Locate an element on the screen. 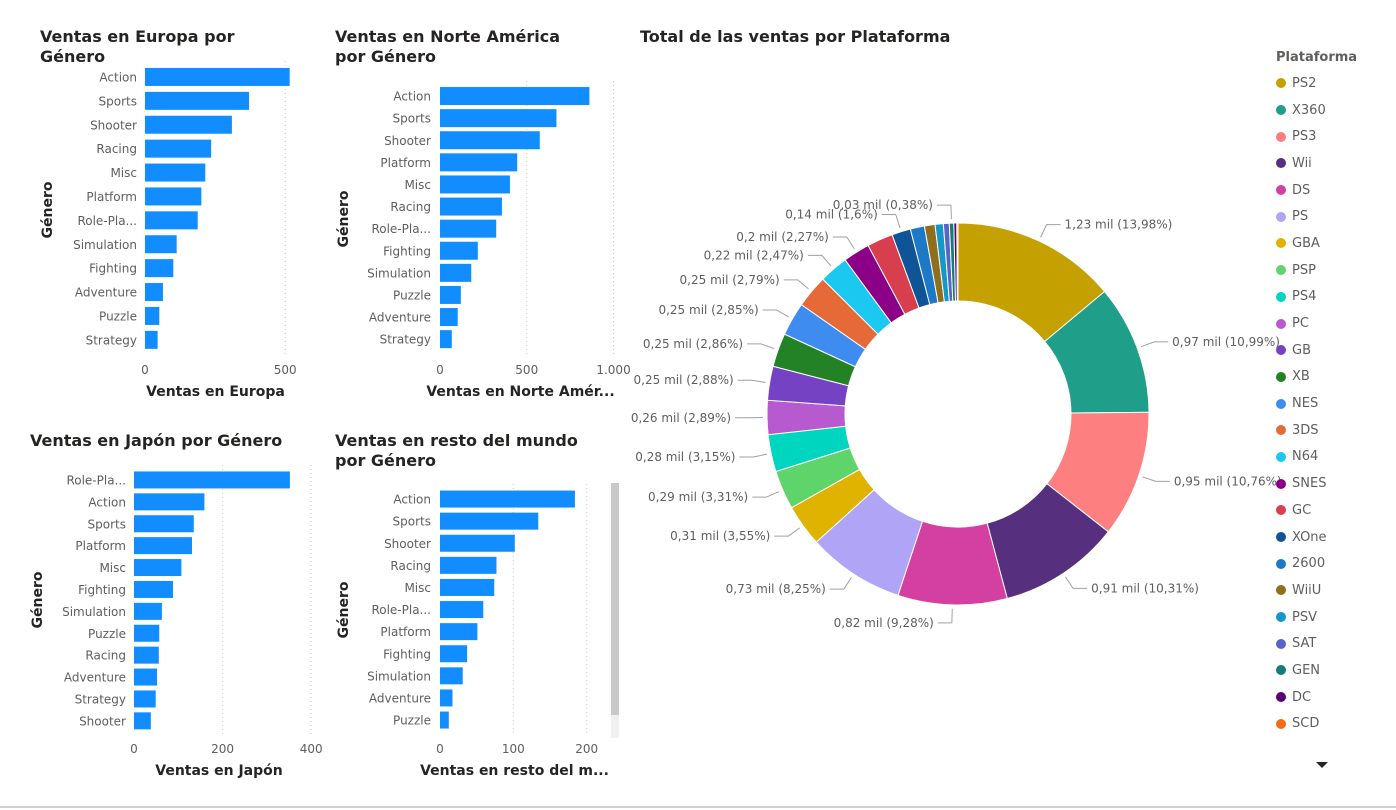 Image resolution: width=1396 pixels, height=810 pixels. category-label: Fighting is located at coordinates (407, 251).